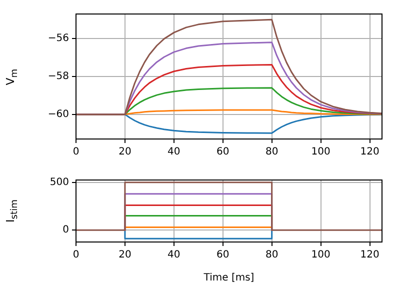  I want to click on y-tick-label: 0, so click(65, 230).